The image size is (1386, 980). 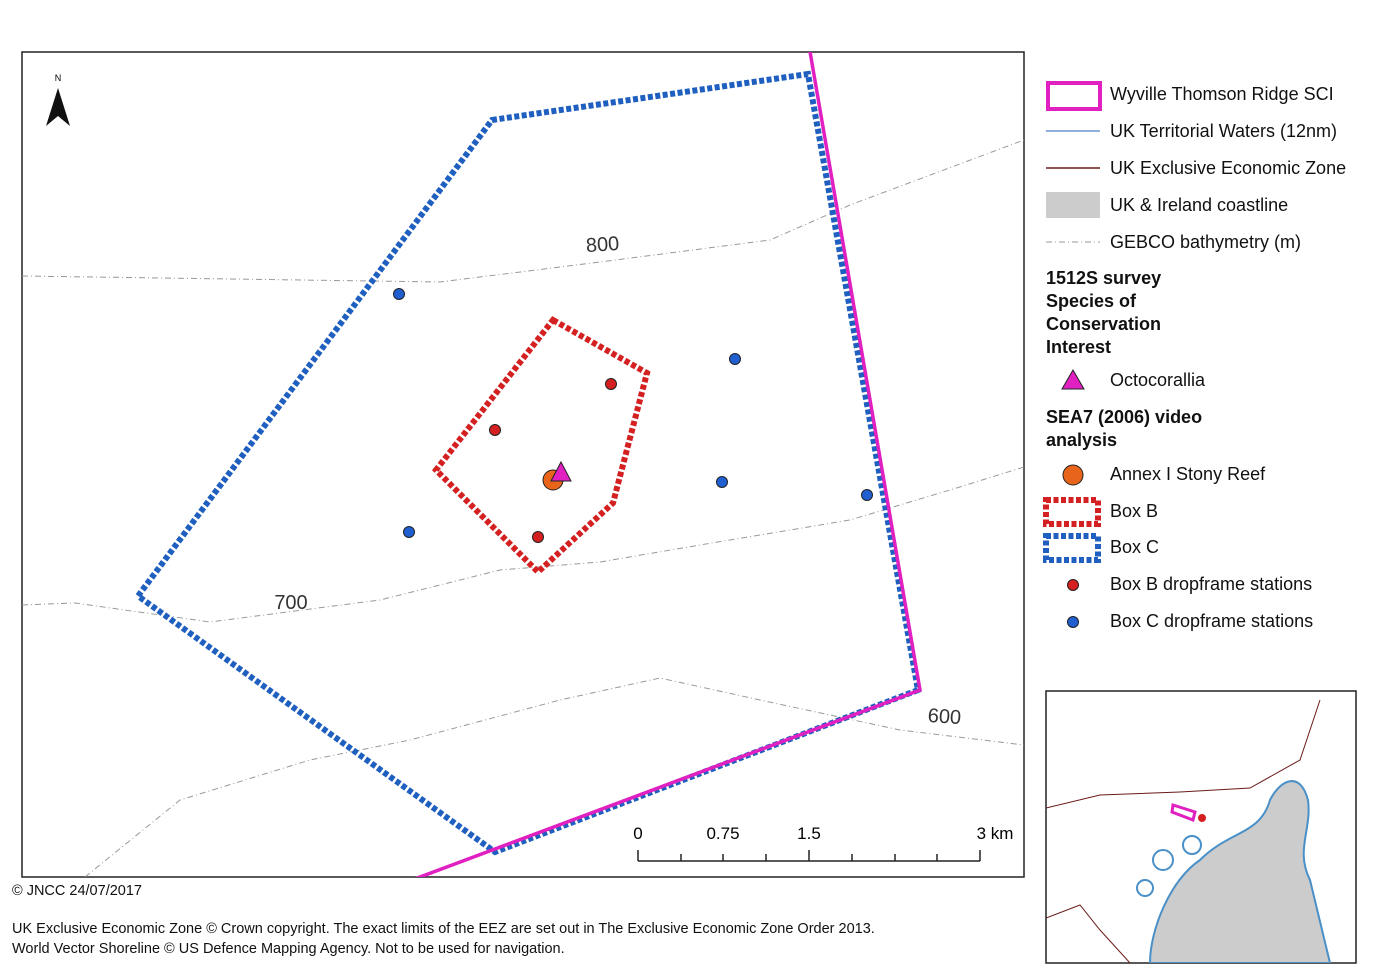 What do you see at coordinates (1189, 831) in the screenshot?
I see `inset-map` at bounding box center [1189, 831].